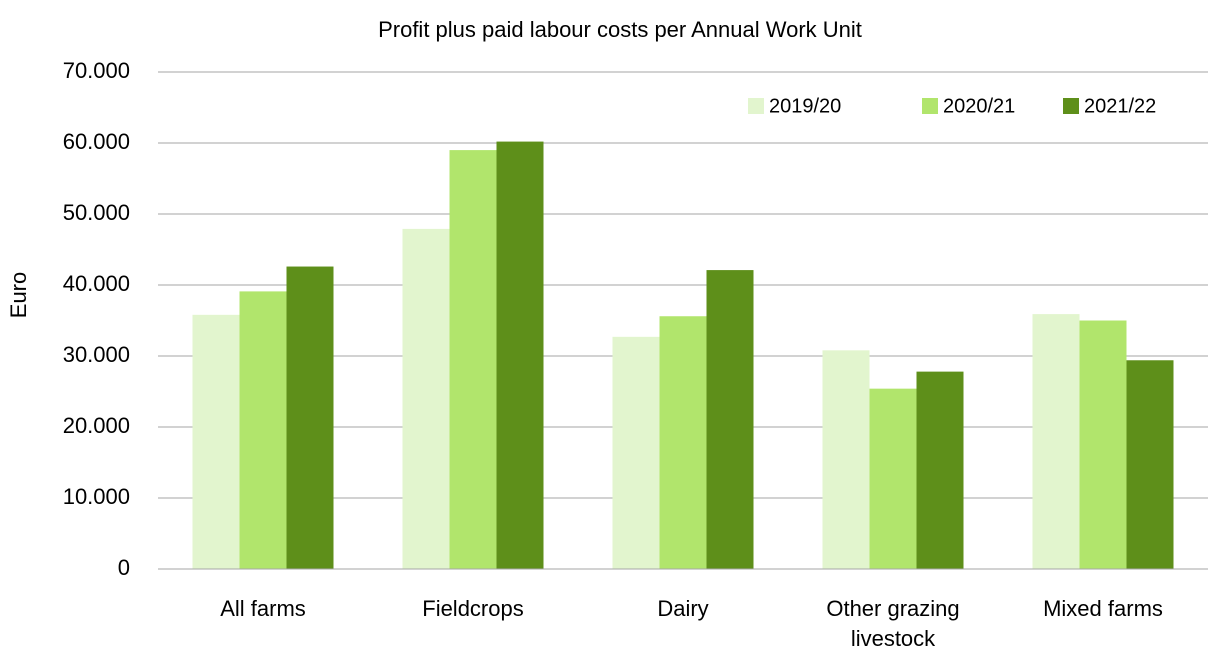  I want to click on y-axis-label: Euro, so click(18, 295).